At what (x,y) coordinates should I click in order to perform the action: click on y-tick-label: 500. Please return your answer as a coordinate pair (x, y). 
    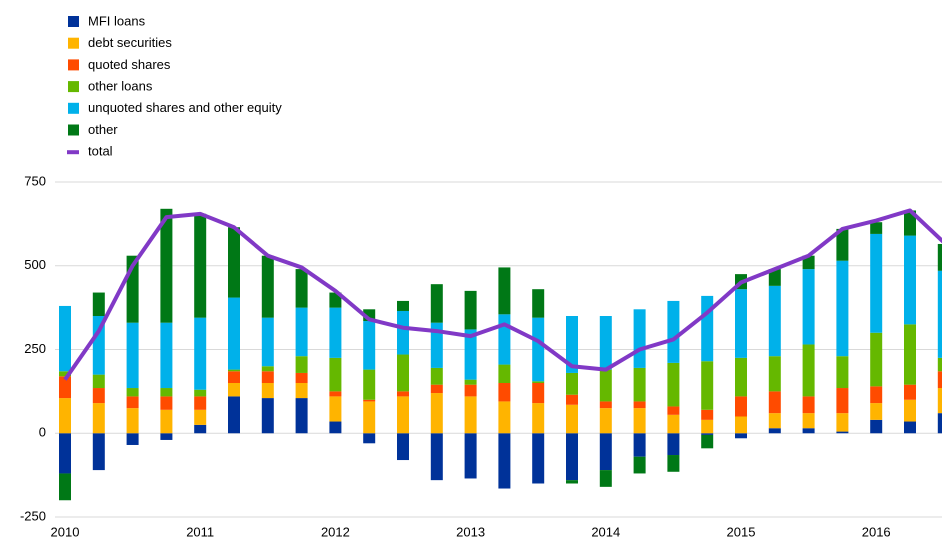
    Looking at the image, I should click on (35, 264).